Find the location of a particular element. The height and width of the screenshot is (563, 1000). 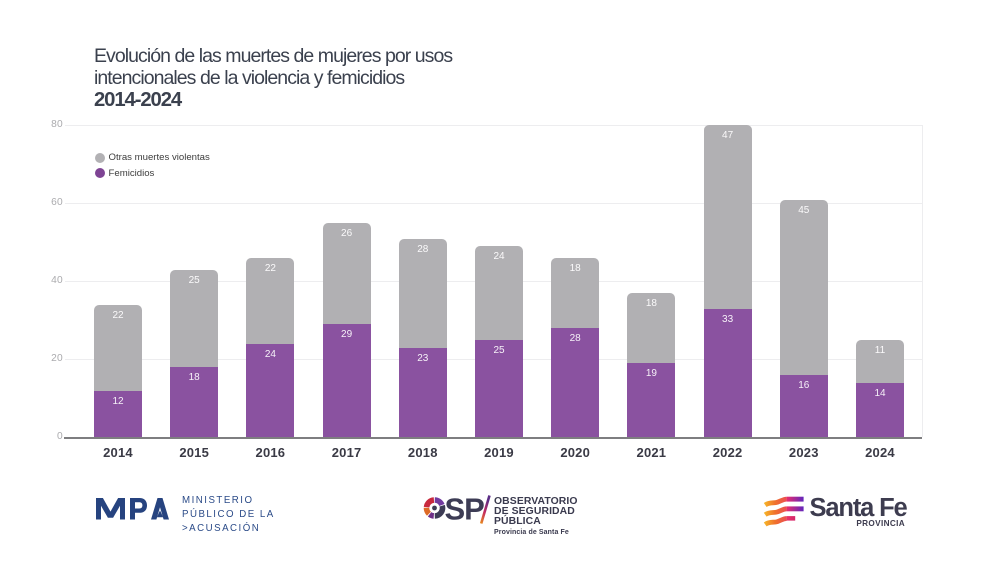

svg-text: SP is located at coordinates (465, 509).